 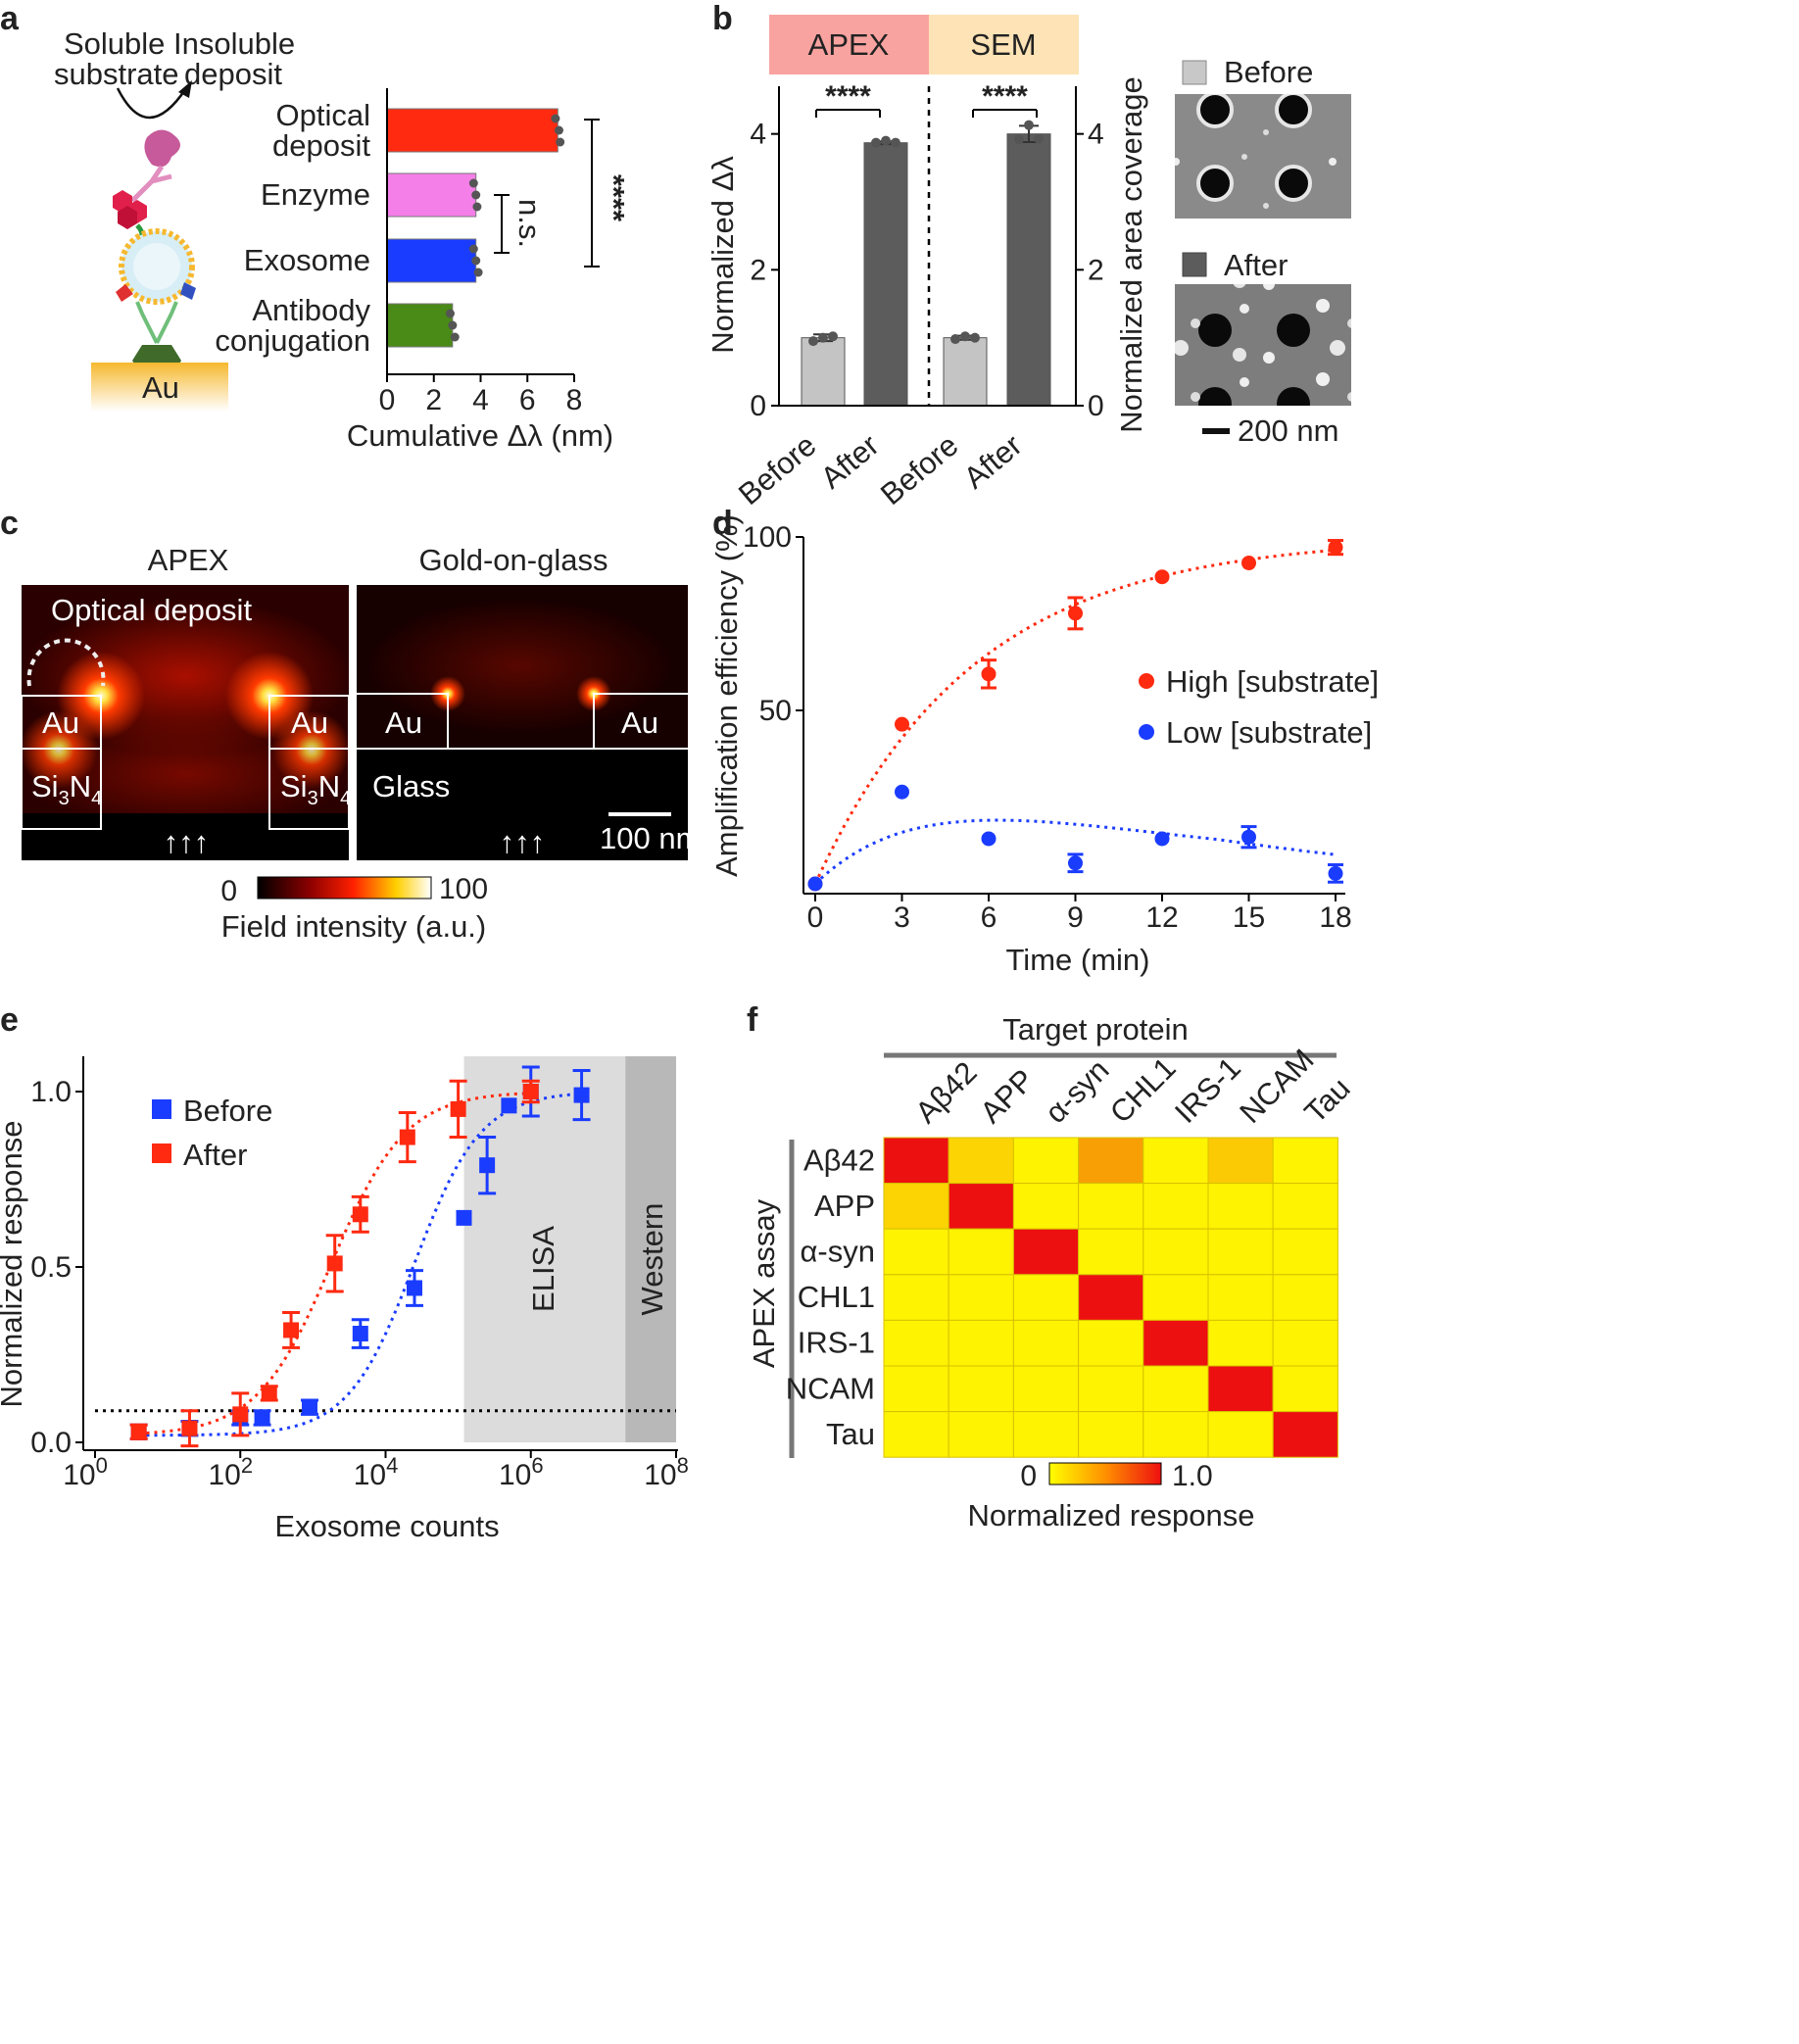 What do you see at coordinates (1263, 251) in the screenshot?
I see `sem-images: Before After 200 nm` at bounding box center [1263, 251].